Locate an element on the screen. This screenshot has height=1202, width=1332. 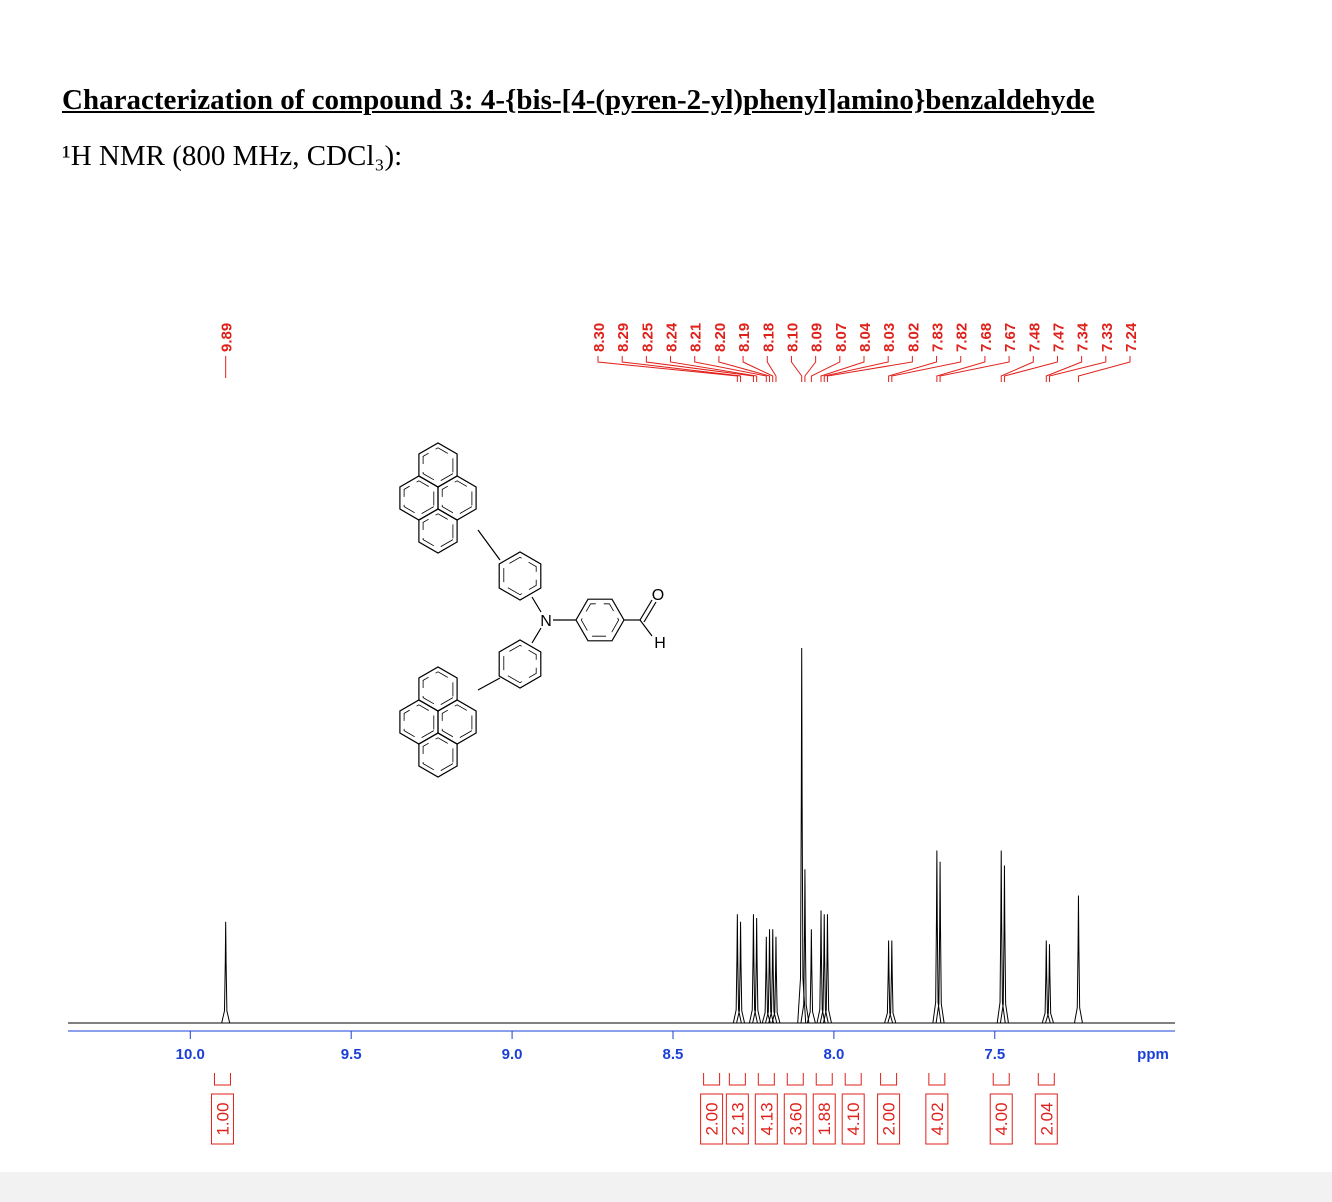
peak-label: 8.04 is located at coordinates (865, 337).